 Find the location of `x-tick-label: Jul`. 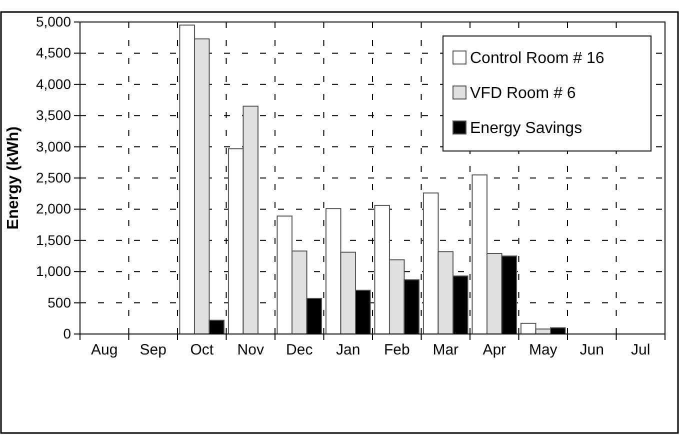

x-tick-label: Jul is located at coordinates (640, 350).